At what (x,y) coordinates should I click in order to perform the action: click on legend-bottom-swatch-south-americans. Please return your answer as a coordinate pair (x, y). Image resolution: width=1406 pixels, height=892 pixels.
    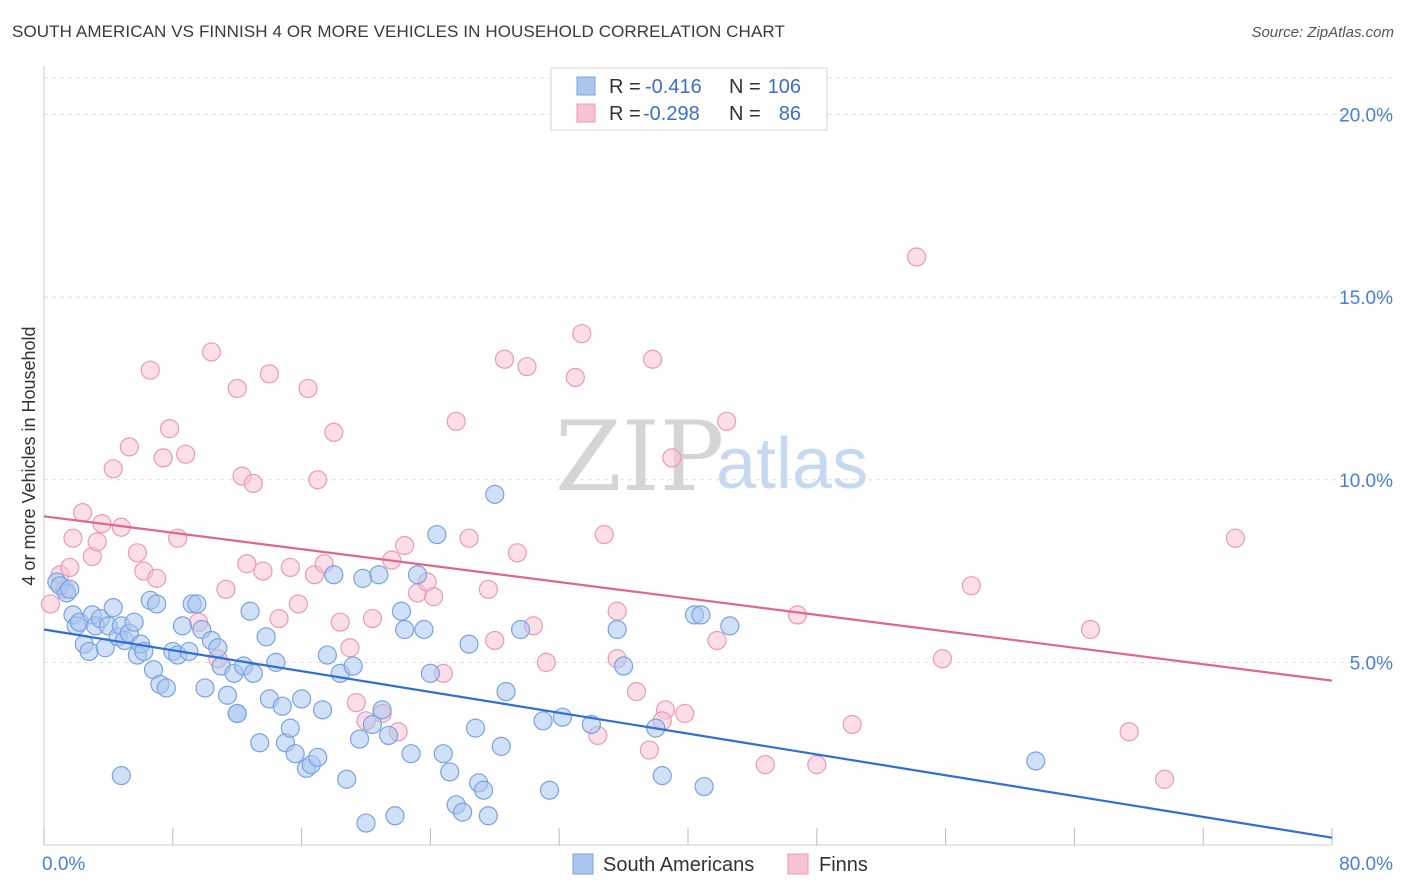
    Looking at the image, I should click on (583, 864).